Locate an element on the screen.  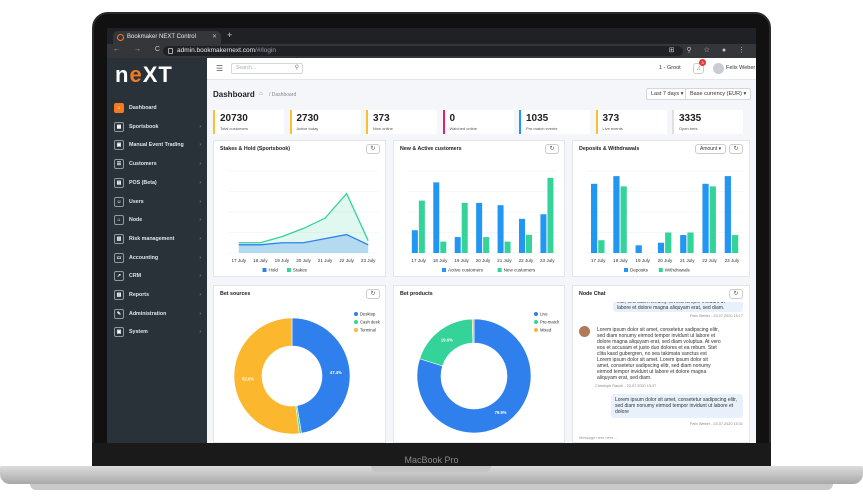
new-tab-button: + is located at coordinates (230, 35).